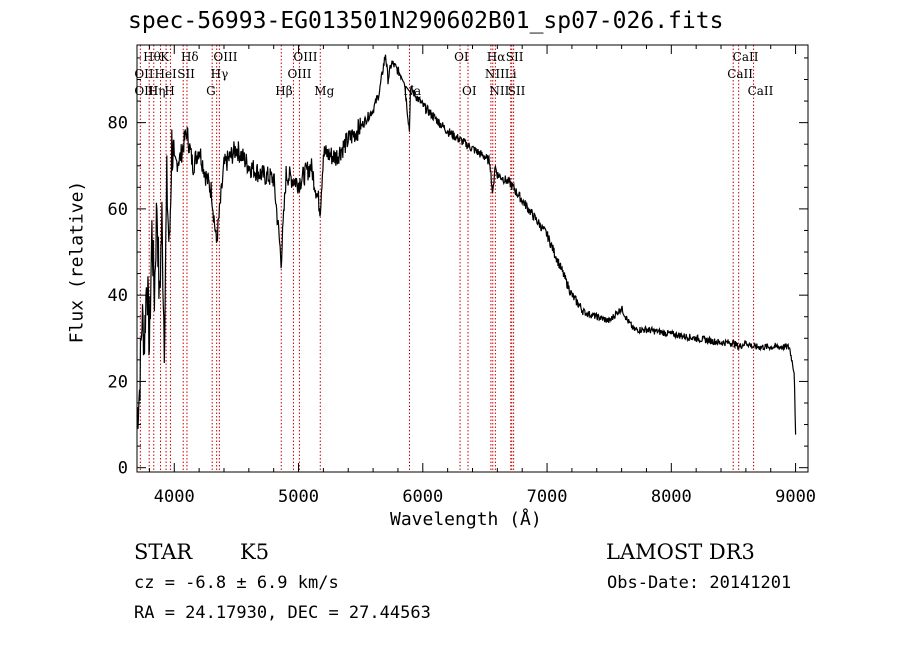  Describe the element at coordinates (511, 74) in the screenshot. I see `spectral-line-label: Li` at that location.